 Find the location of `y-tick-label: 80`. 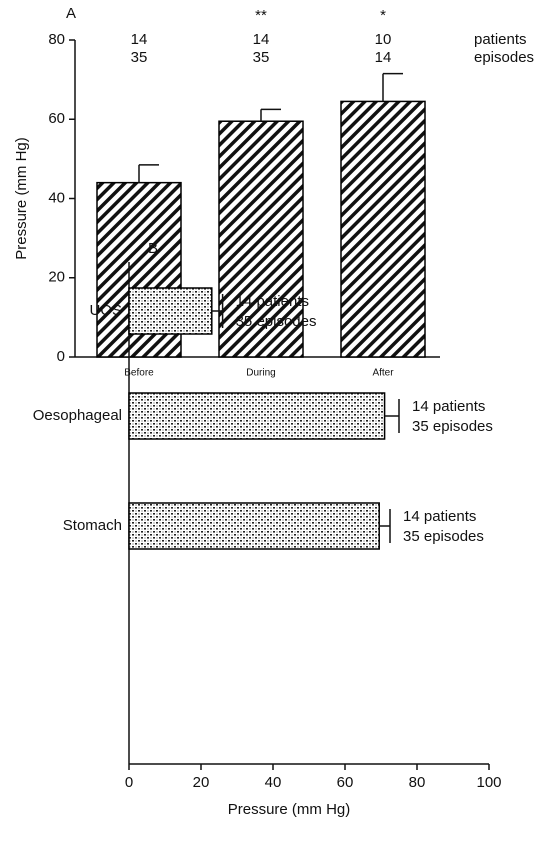

y-tick-label: 80 is located at coordinates (56, 39).